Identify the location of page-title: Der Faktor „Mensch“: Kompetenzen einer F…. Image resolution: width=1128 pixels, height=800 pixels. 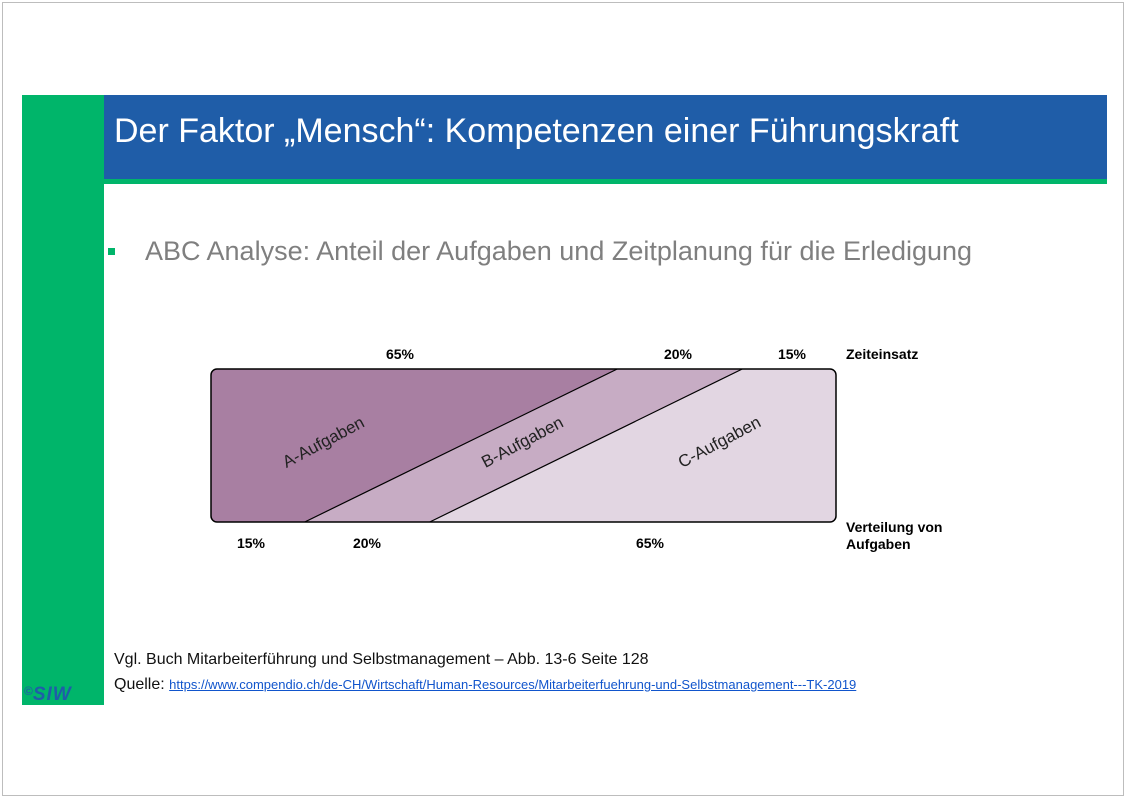
(536, 131).